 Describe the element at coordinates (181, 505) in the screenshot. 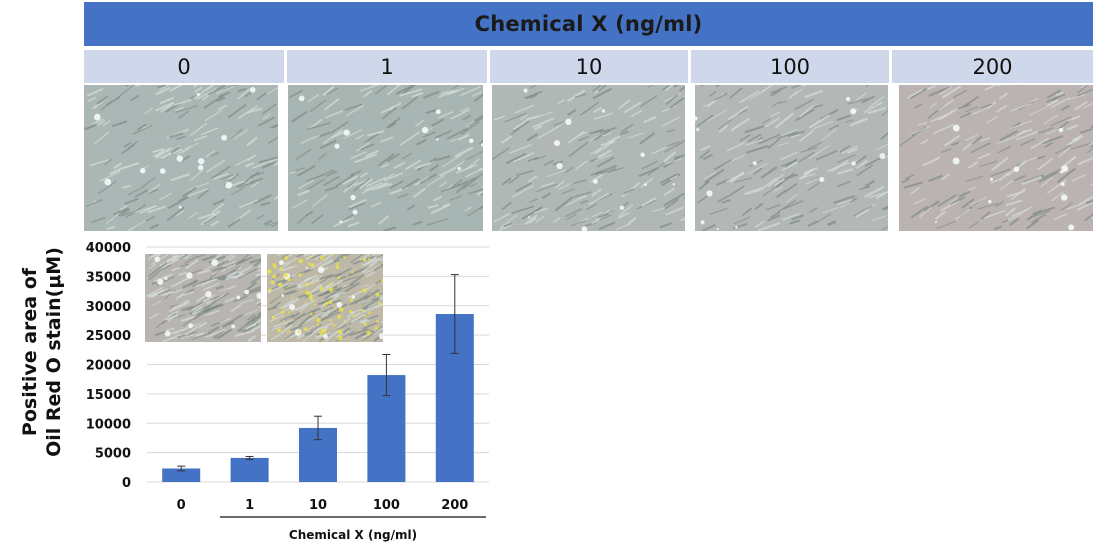

I see `x-tick-label-0: 0` at that location.